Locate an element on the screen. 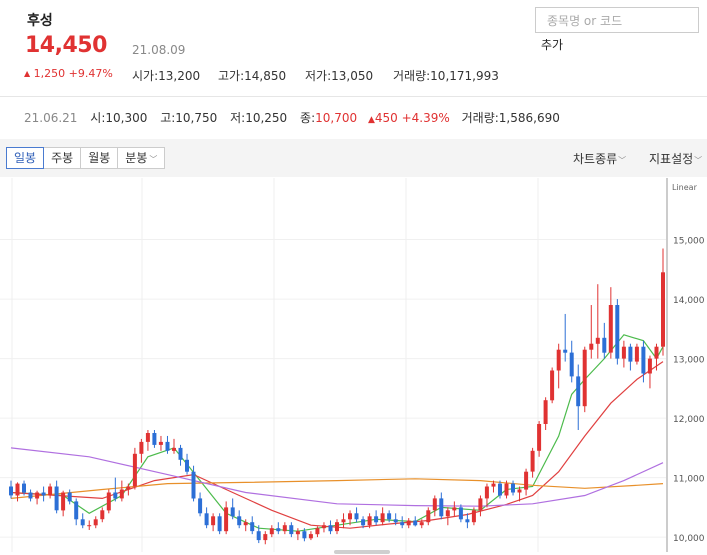 The image size is (707, 555). tab-minute: 분봉 ﹀ is located at coordinates (141, 158).